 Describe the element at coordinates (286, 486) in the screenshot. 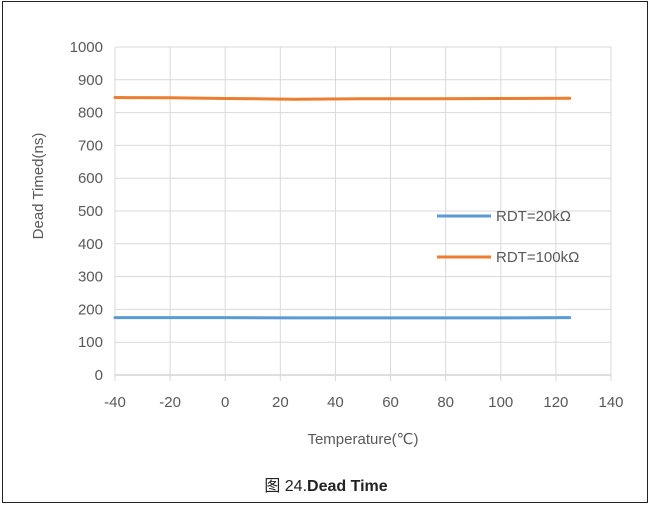

I see `caption-prefix: 图 24.` at that location.